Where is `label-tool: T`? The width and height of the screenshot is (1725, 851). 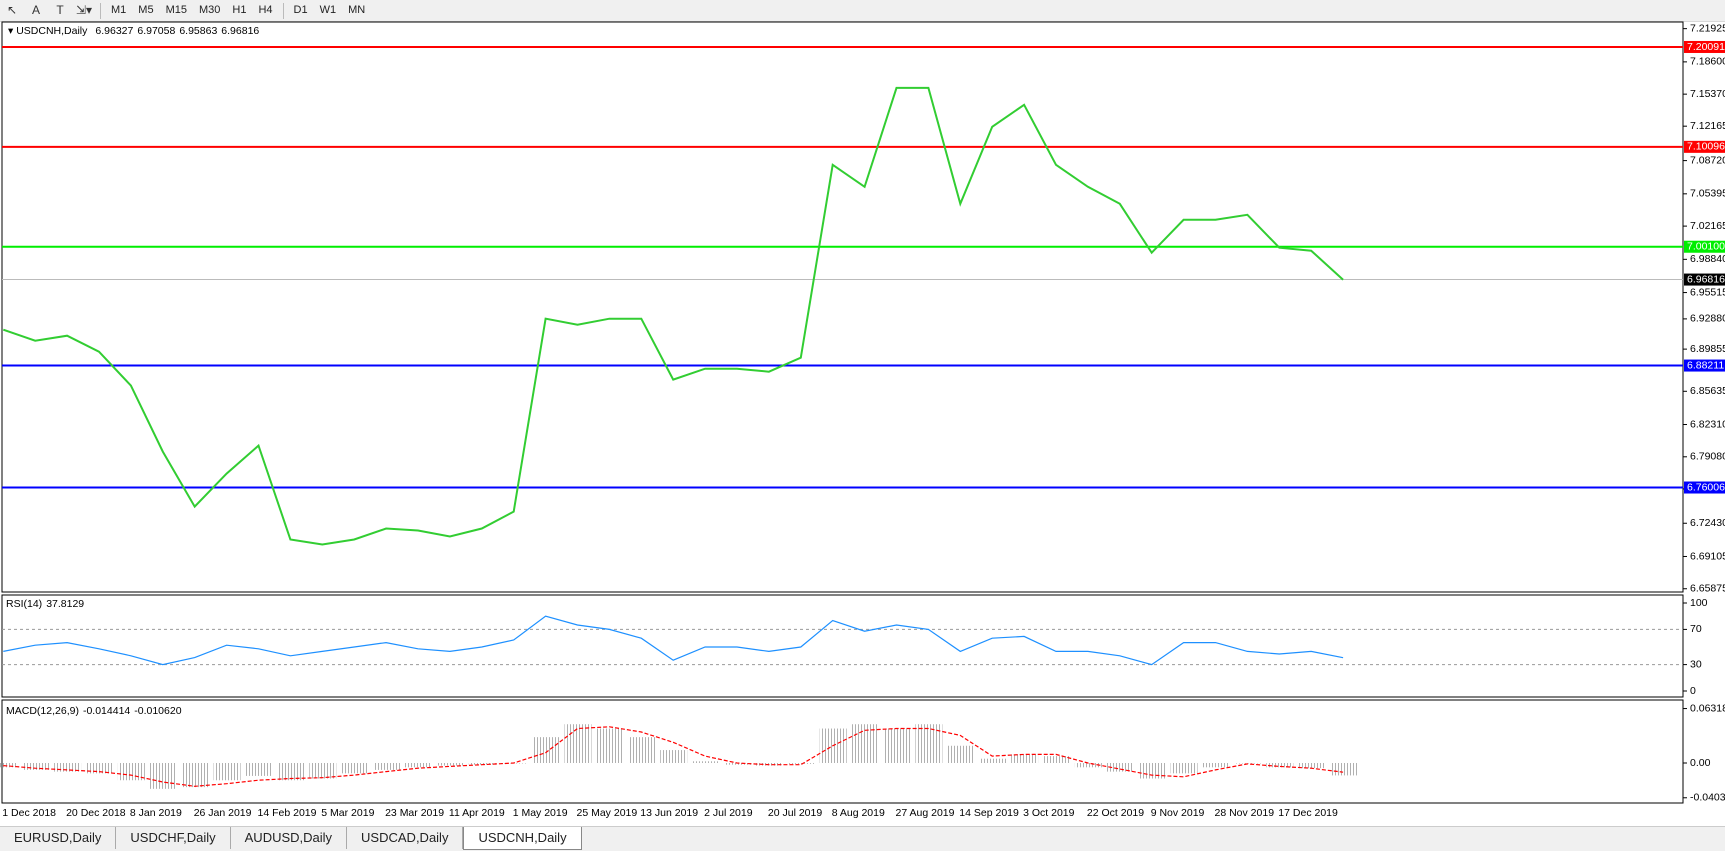 label-tool: T is located at coordinates (60, 9).